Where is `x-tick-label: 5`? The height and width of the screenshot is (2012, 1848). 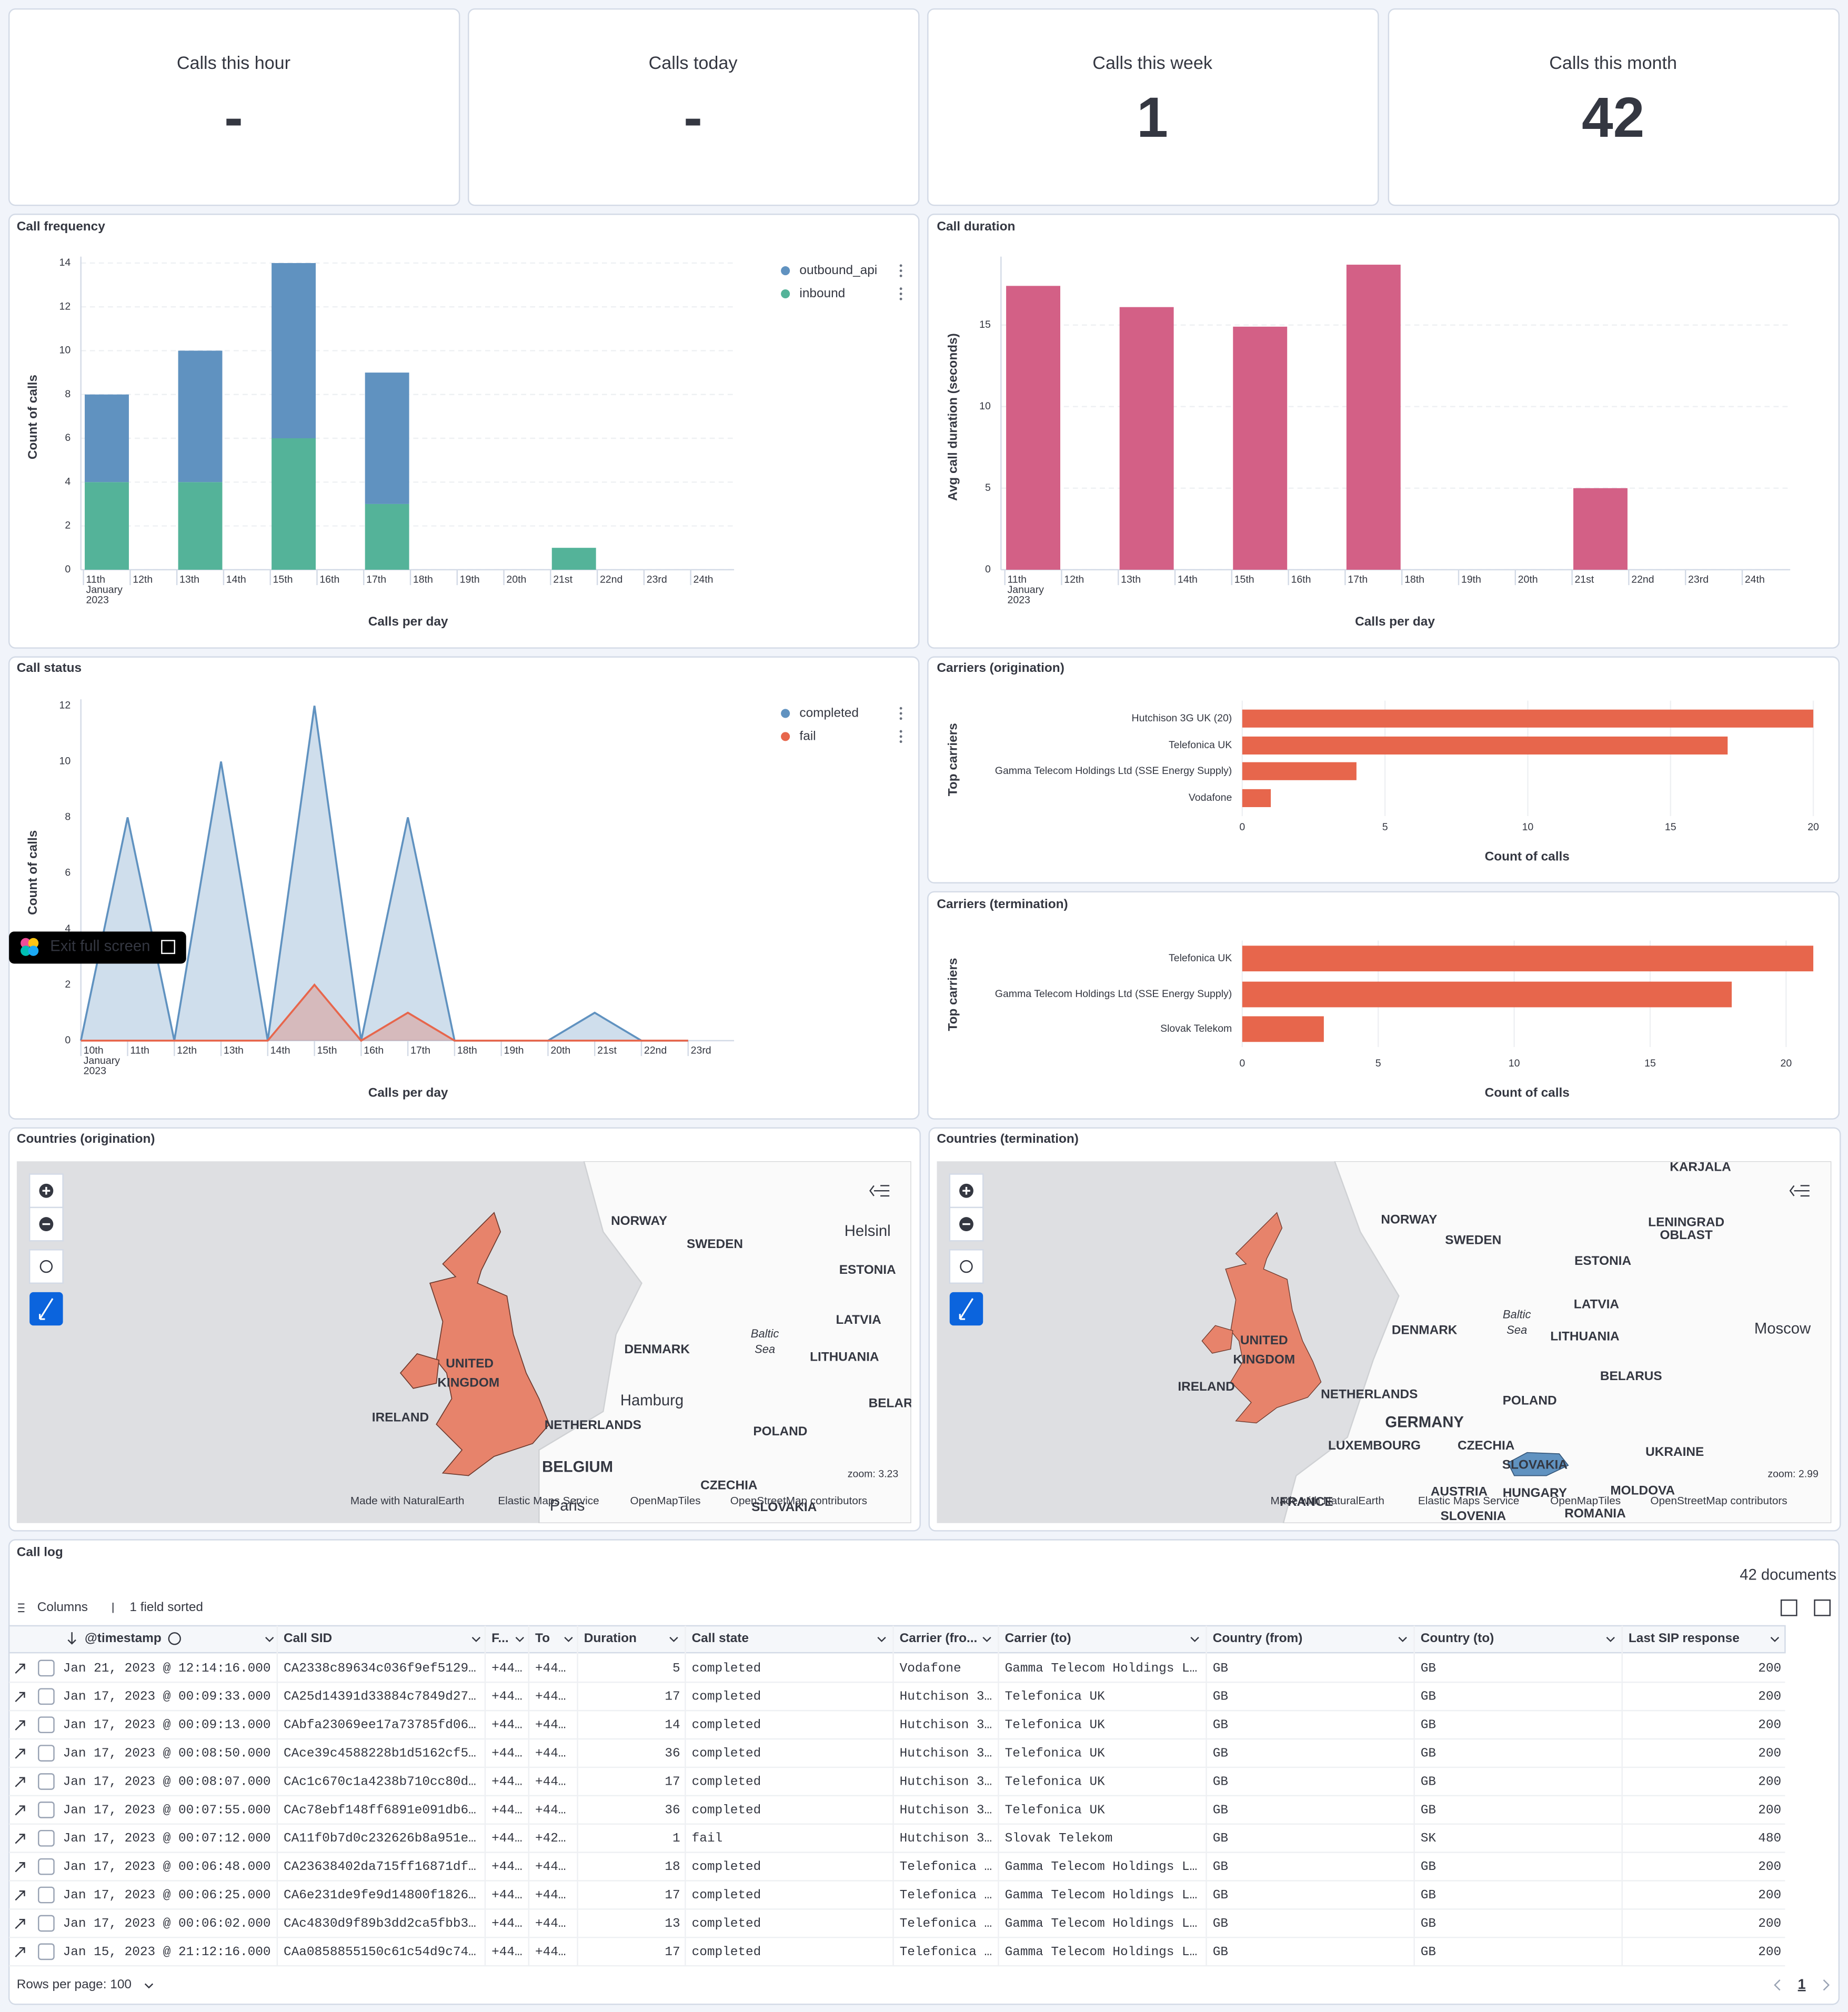 x-tick-label: 5 is located at coordinates (1378, 1064).